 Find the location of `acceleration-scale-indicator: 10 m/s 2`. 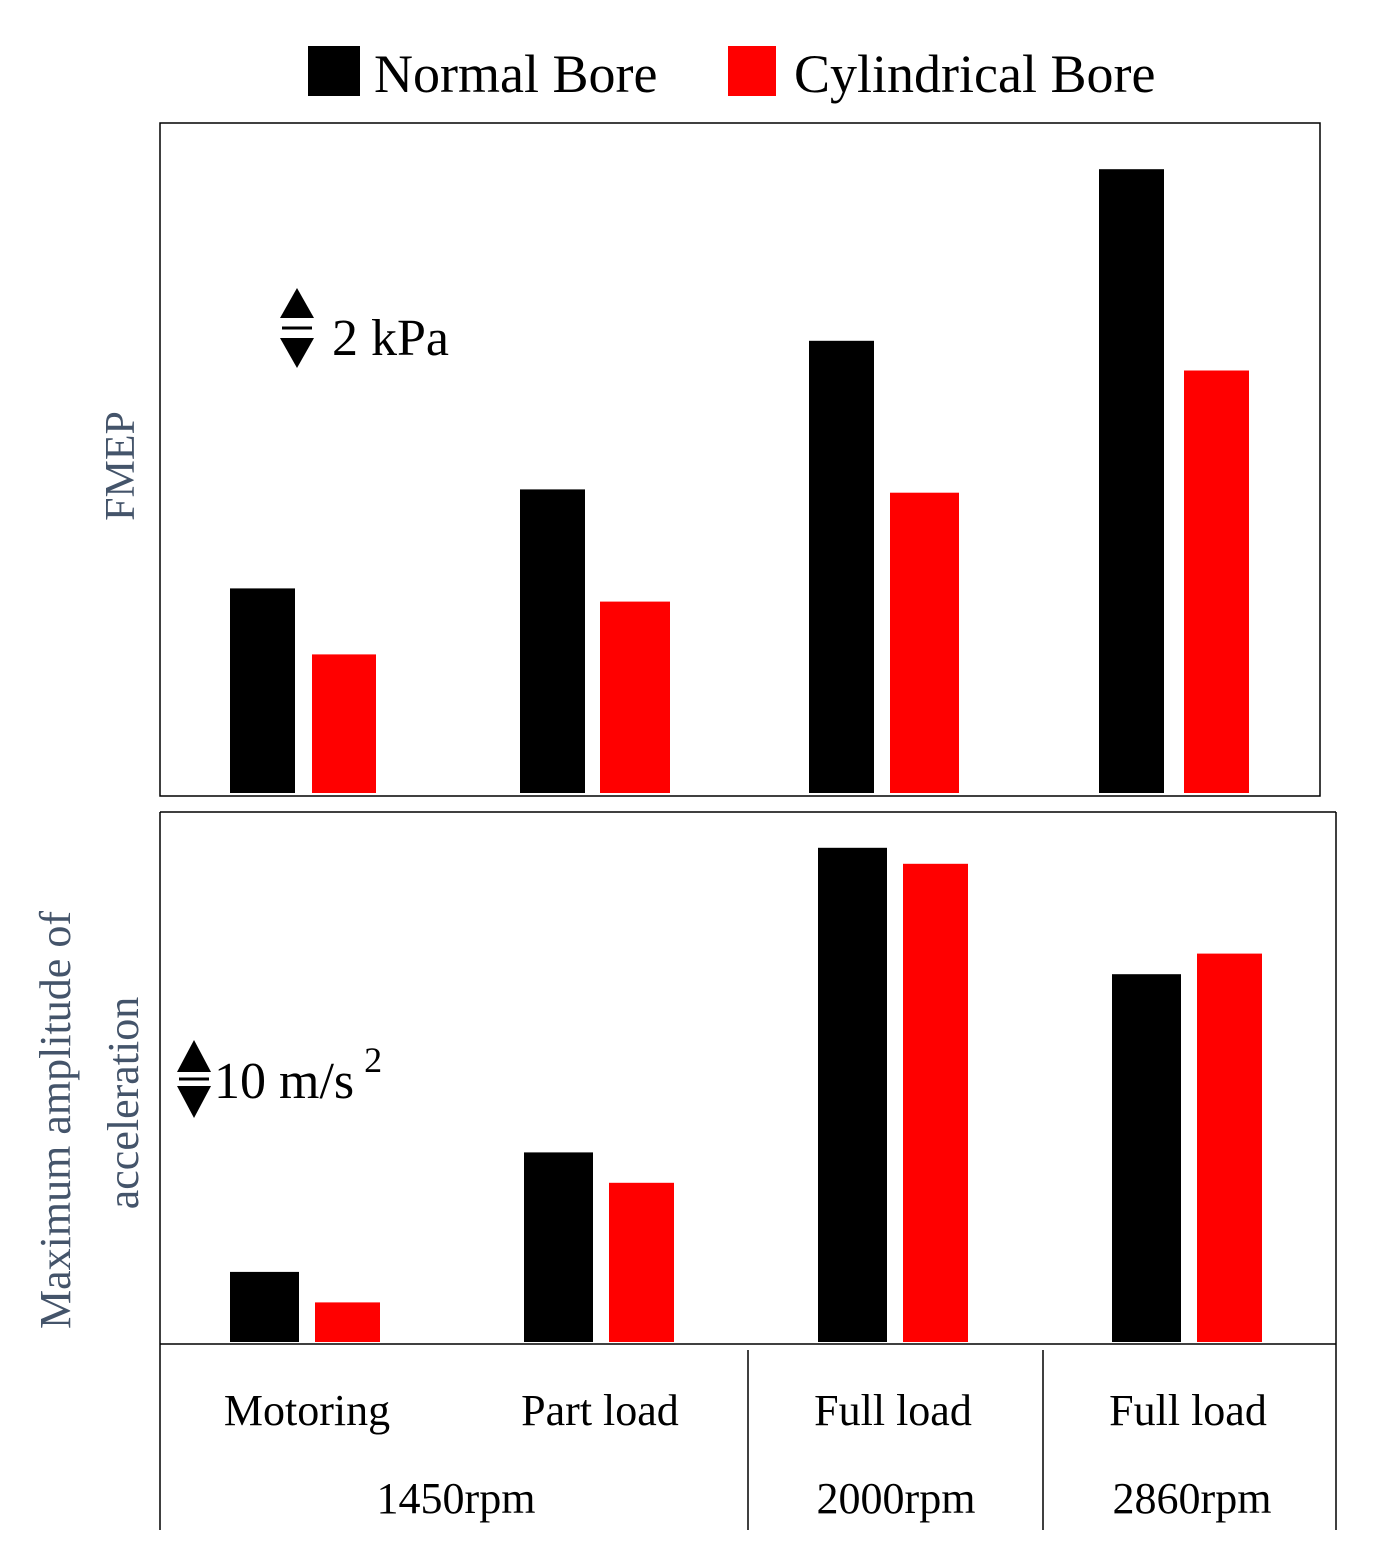

acceleration-scale-indicator: 10 m/s 2 is located at coordinates (279, 1079).